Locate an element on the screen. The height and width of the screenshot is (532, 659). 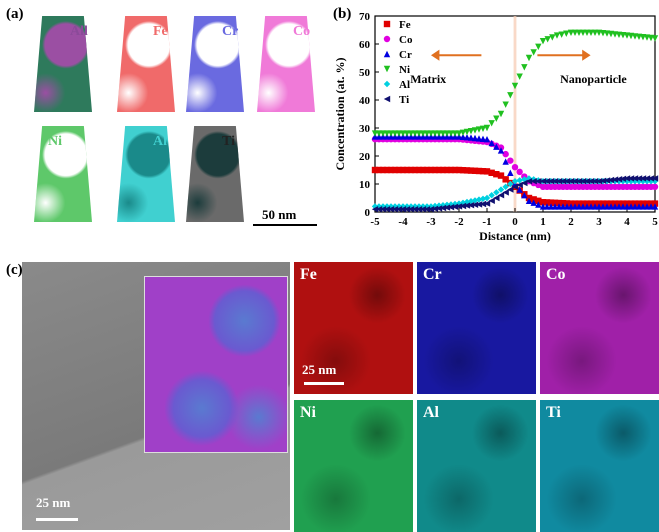
map-label-fe: Fe is located at coordinates (308, 274).